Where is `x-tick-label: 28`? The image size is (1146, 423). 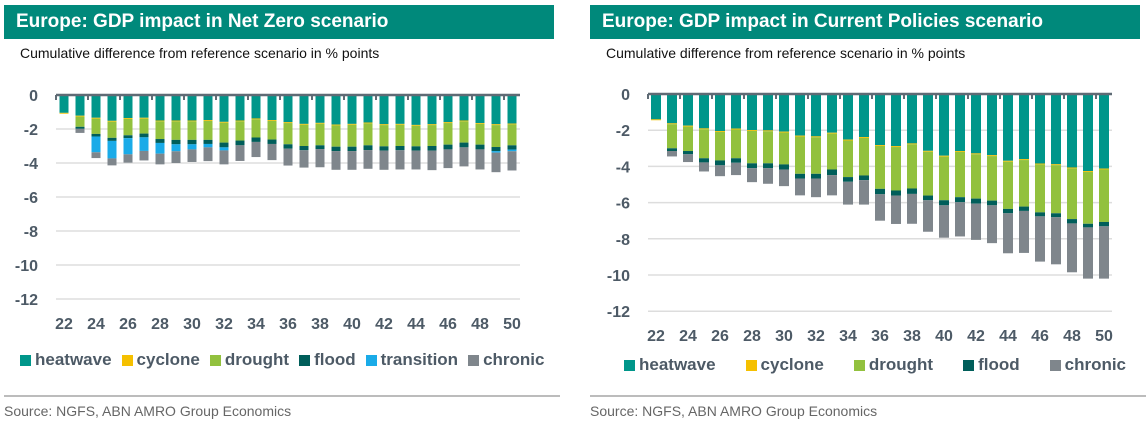
x-tick-label: 28 is located at coordinates (752, 336).